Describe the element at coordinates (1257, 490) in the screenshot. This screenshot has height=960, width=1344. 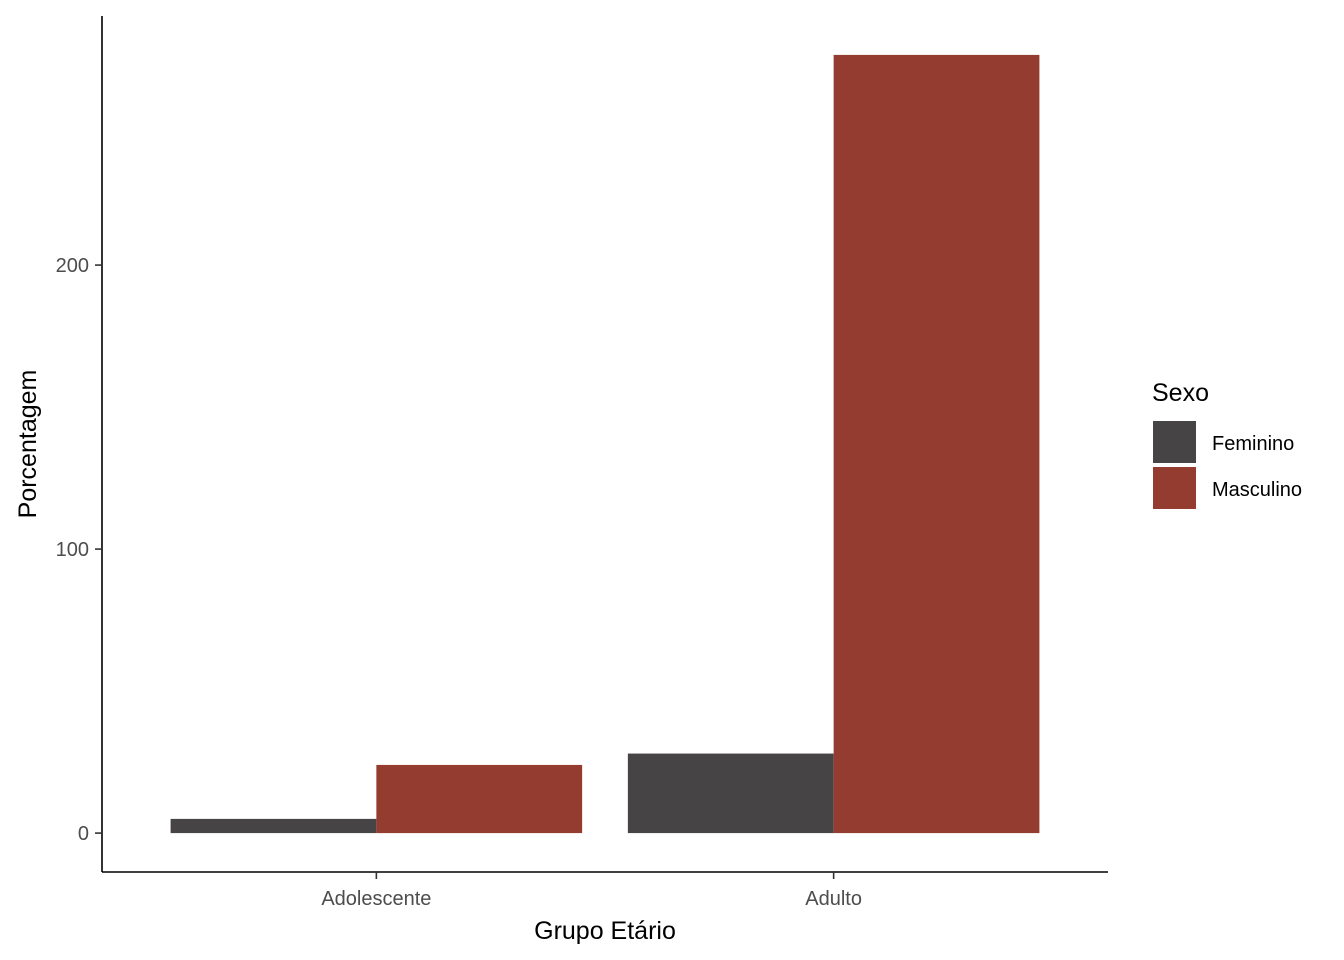
I see `legend-label-masculino: Masculino` at that location.